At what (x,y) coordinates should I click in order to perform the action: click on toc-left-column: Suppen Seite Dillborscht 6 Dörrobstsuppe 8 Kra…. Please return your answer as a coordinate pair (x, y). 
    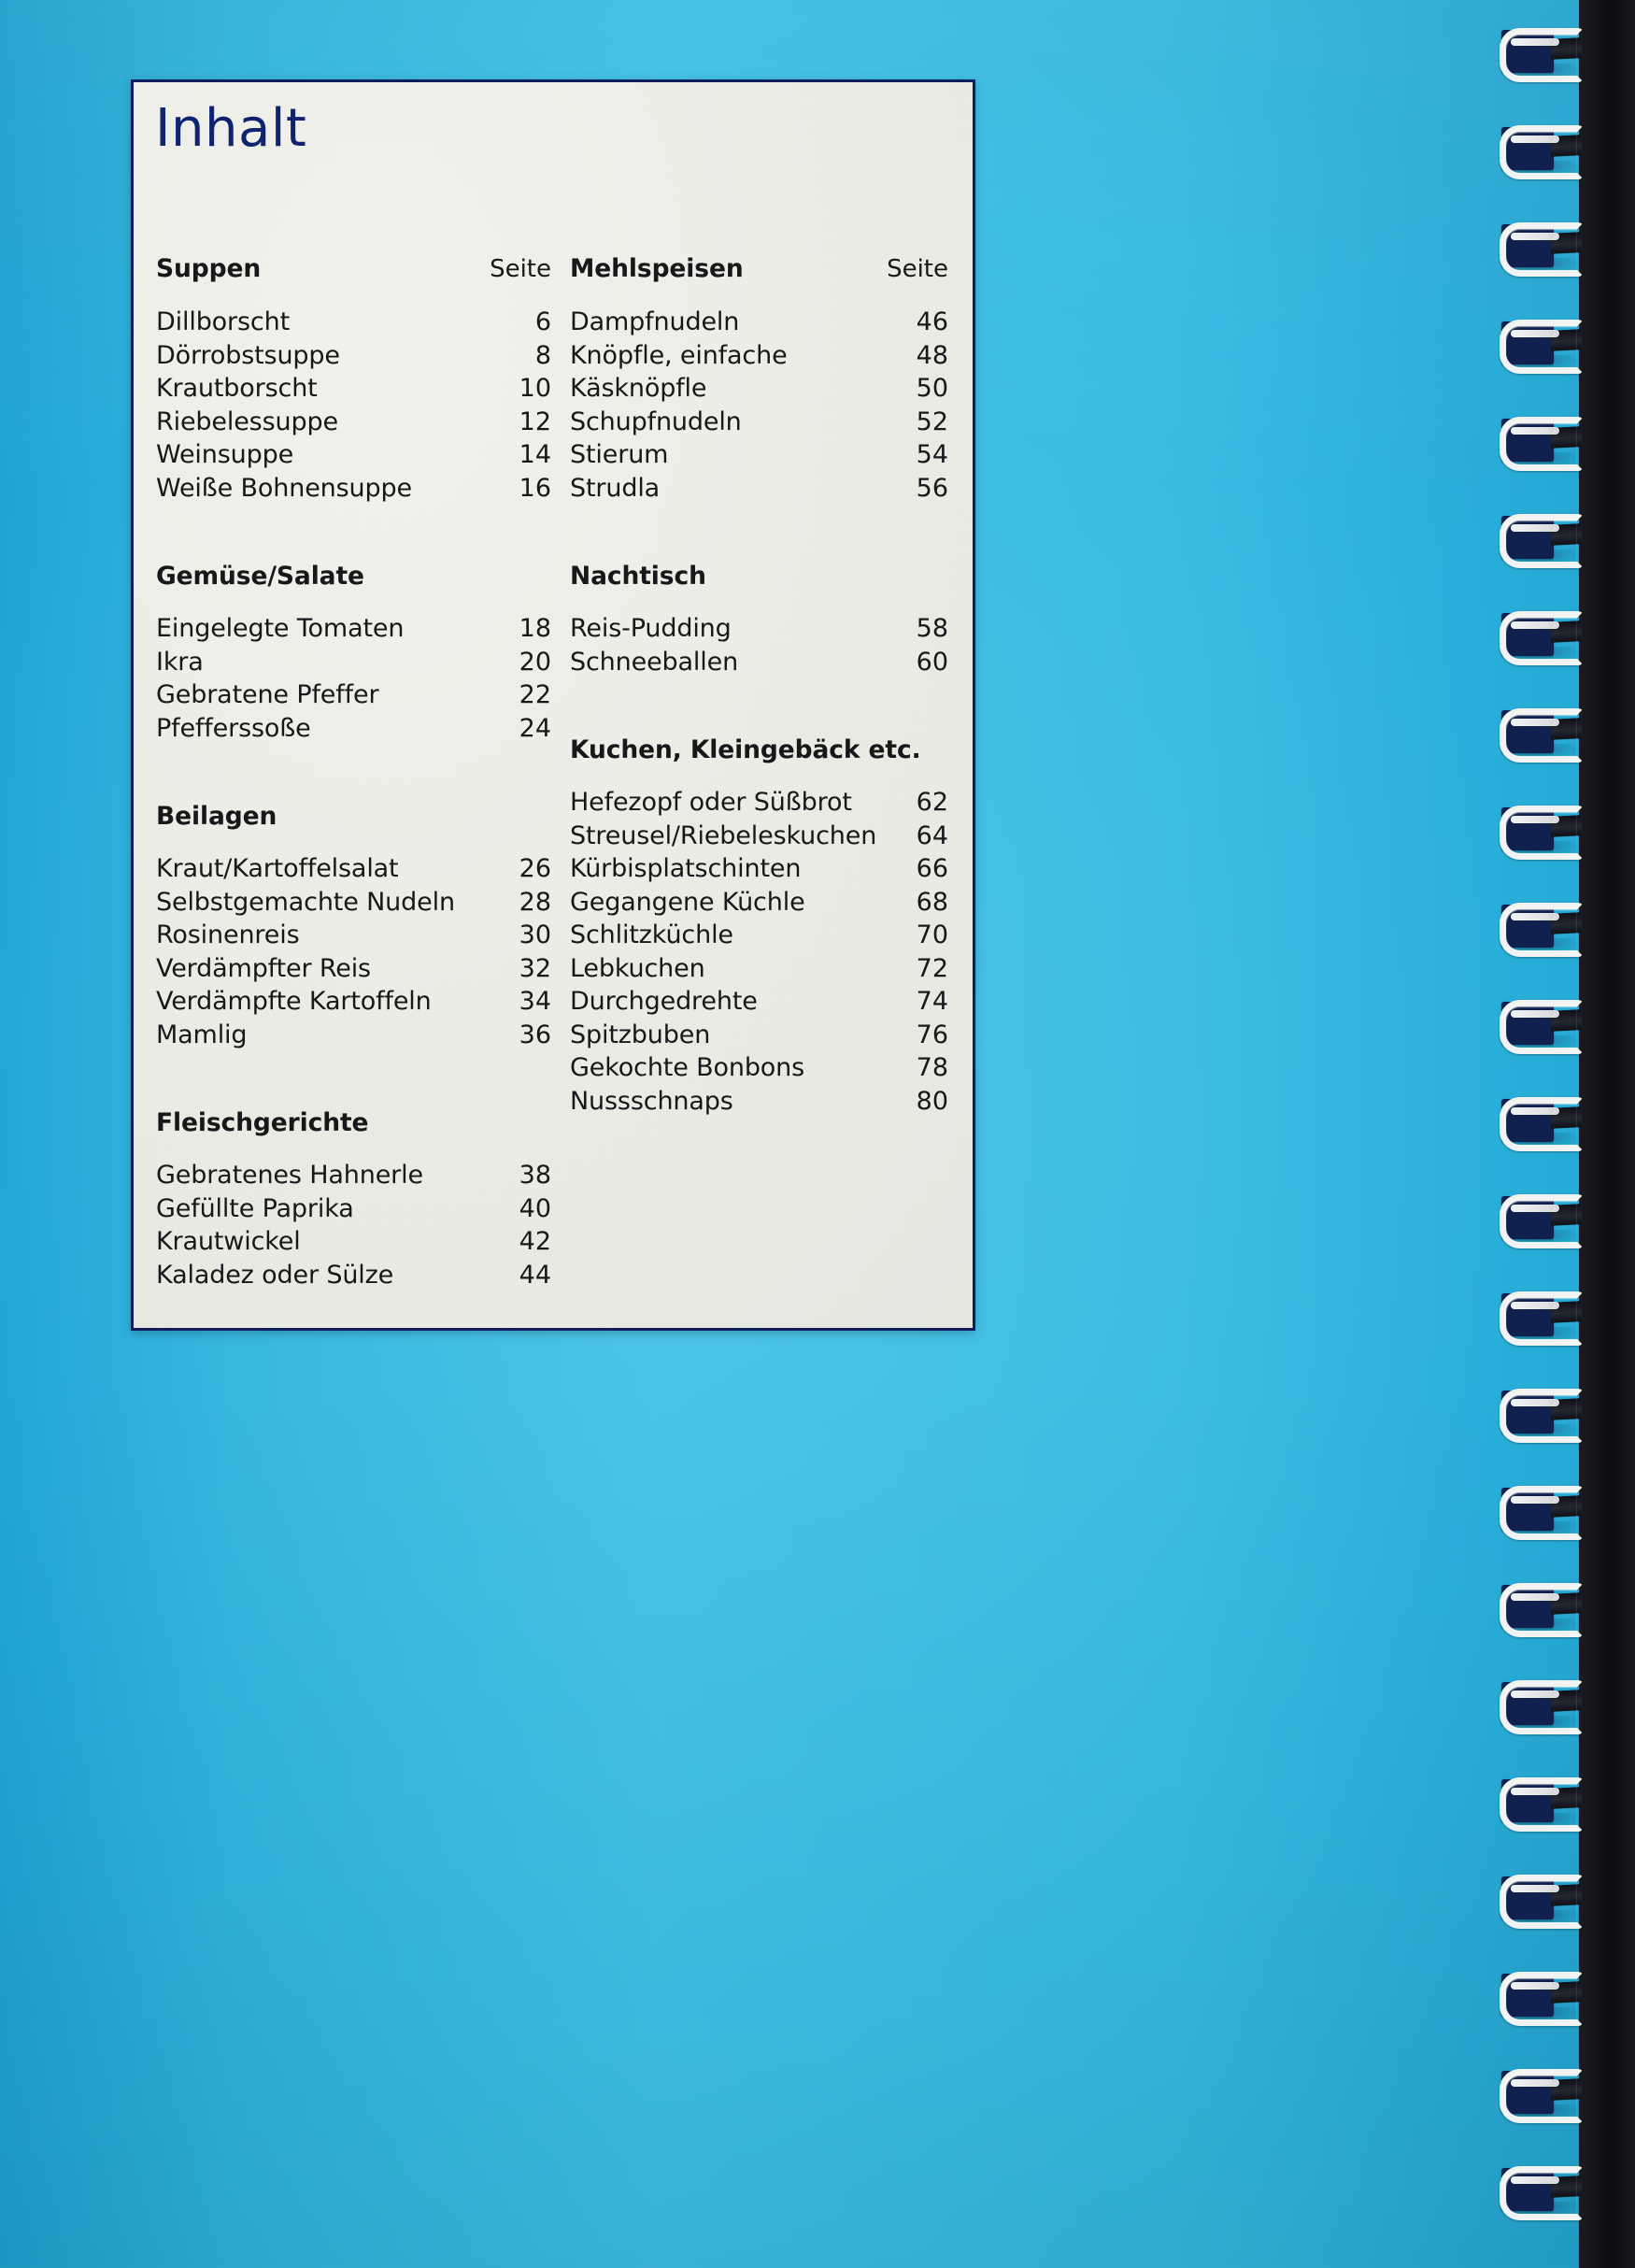
    Looking at the image, I should click on (355, 775).